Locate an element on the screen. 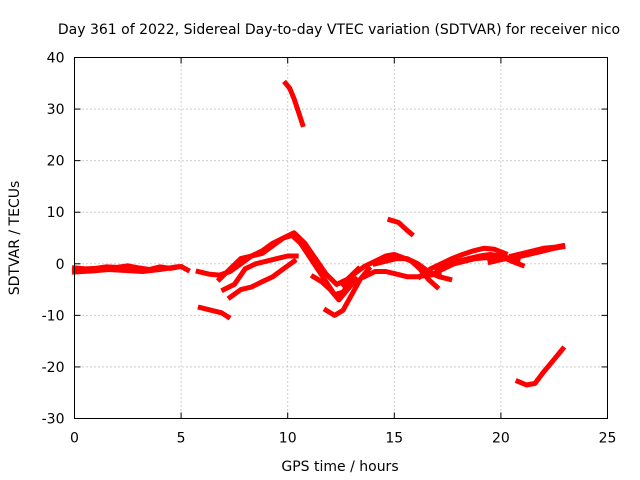 Image resolution: width=640 pixels, height=480 pixels. x-axis-label: GPS time / hours is located at coordinates (339, 467).